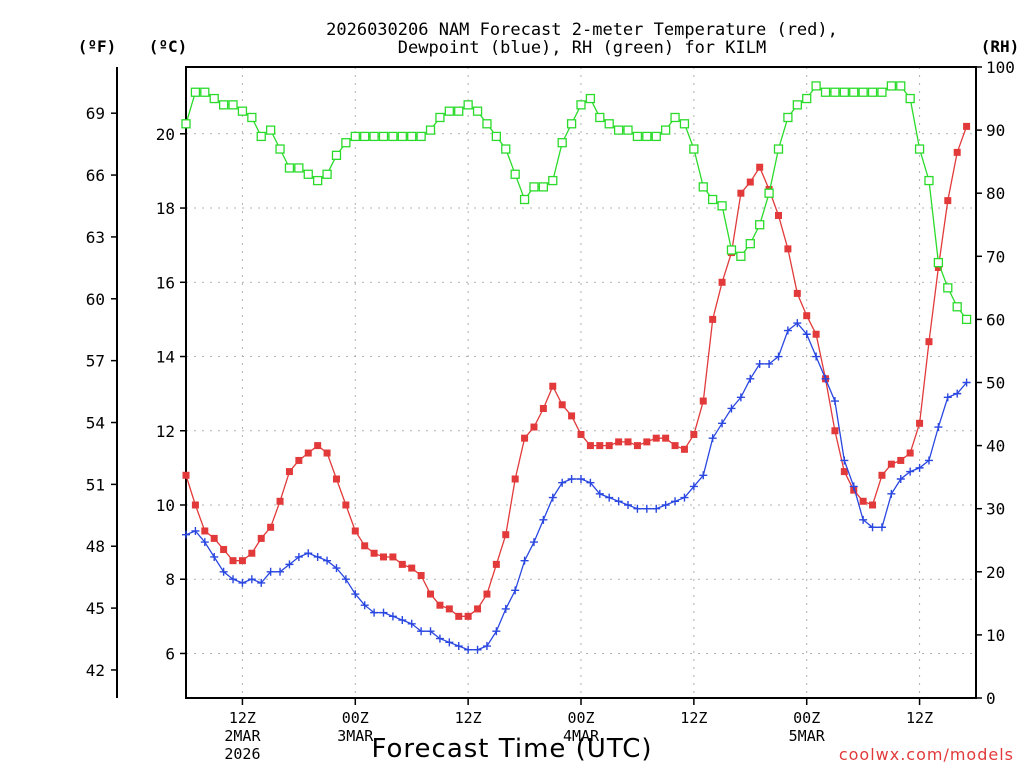 Image resolution: width=1024 pixels, height=768 pixels. What do you see at coordinates (581, 736) in the screenshot?
I see `tick-label-x-3-date: 4MAR` at bounding box center [581, 736].